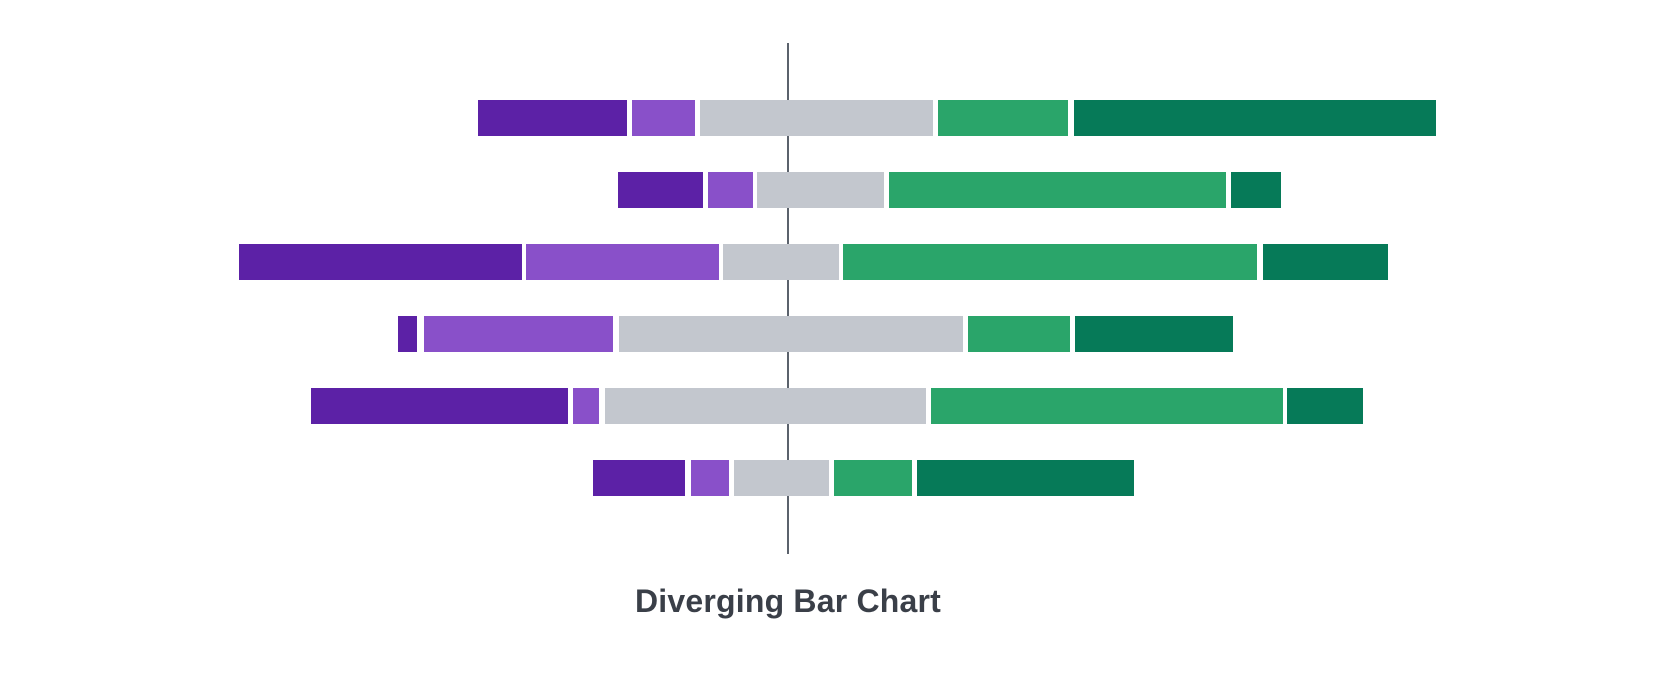  Describe the element at coordinates (788, 298) in the screenshot. I see `zero-axis-line` at that location.